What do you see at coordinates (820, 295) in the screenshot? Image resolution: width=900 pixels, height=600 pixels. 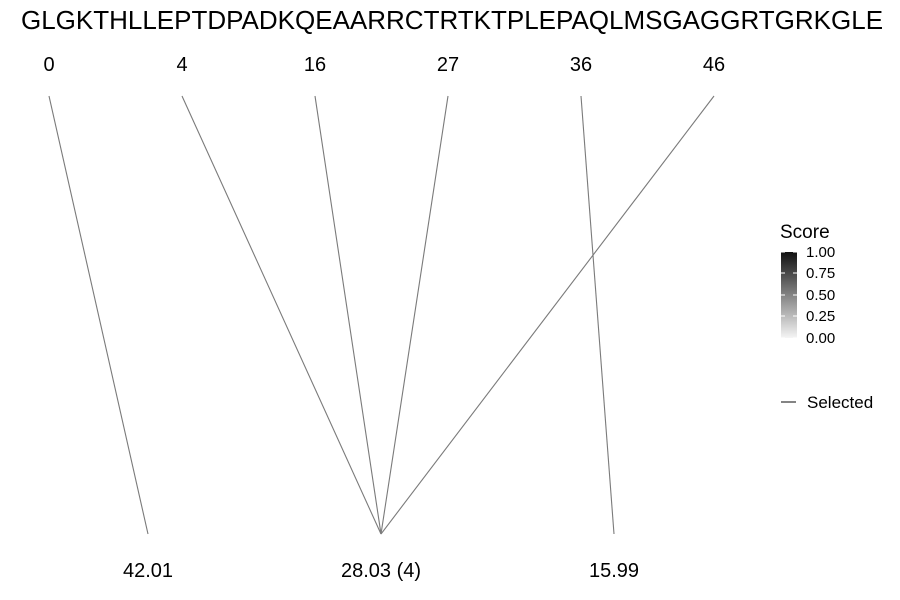 I see `legend-tick-label: 0.50` at bounding box center [820, 295].